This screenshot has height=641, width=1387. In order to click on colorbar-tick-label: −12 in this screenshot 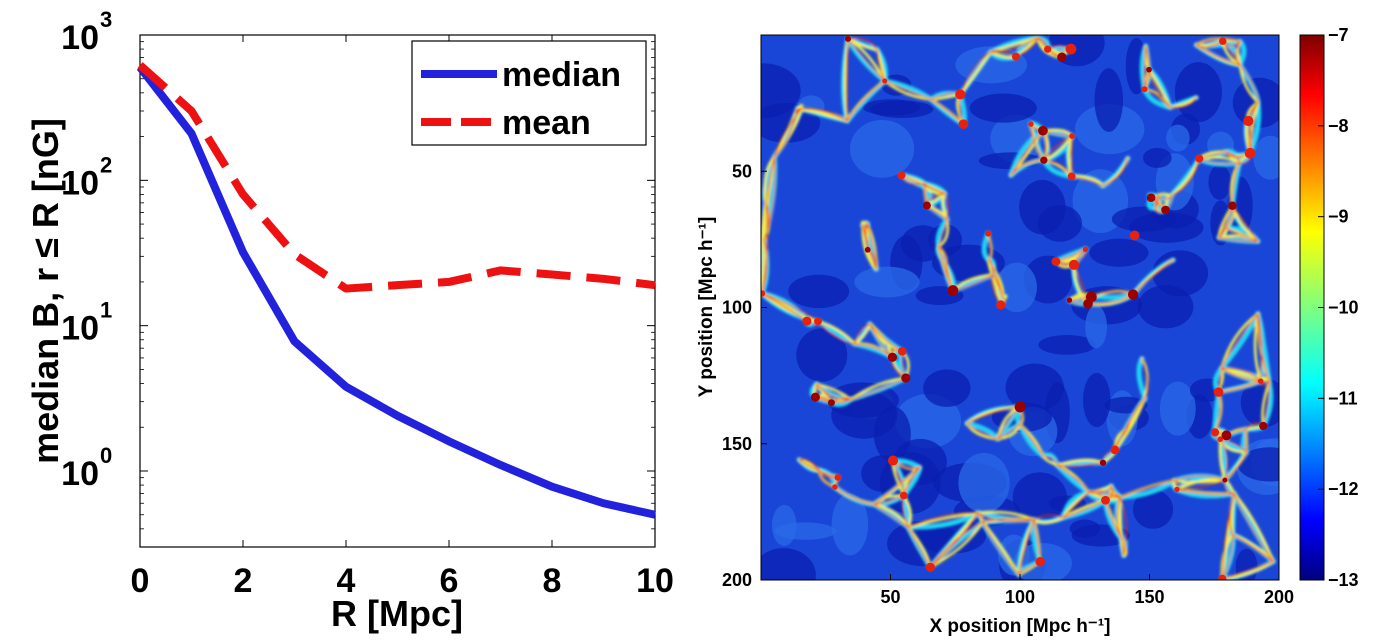, I will do `click(1343, 489)`.